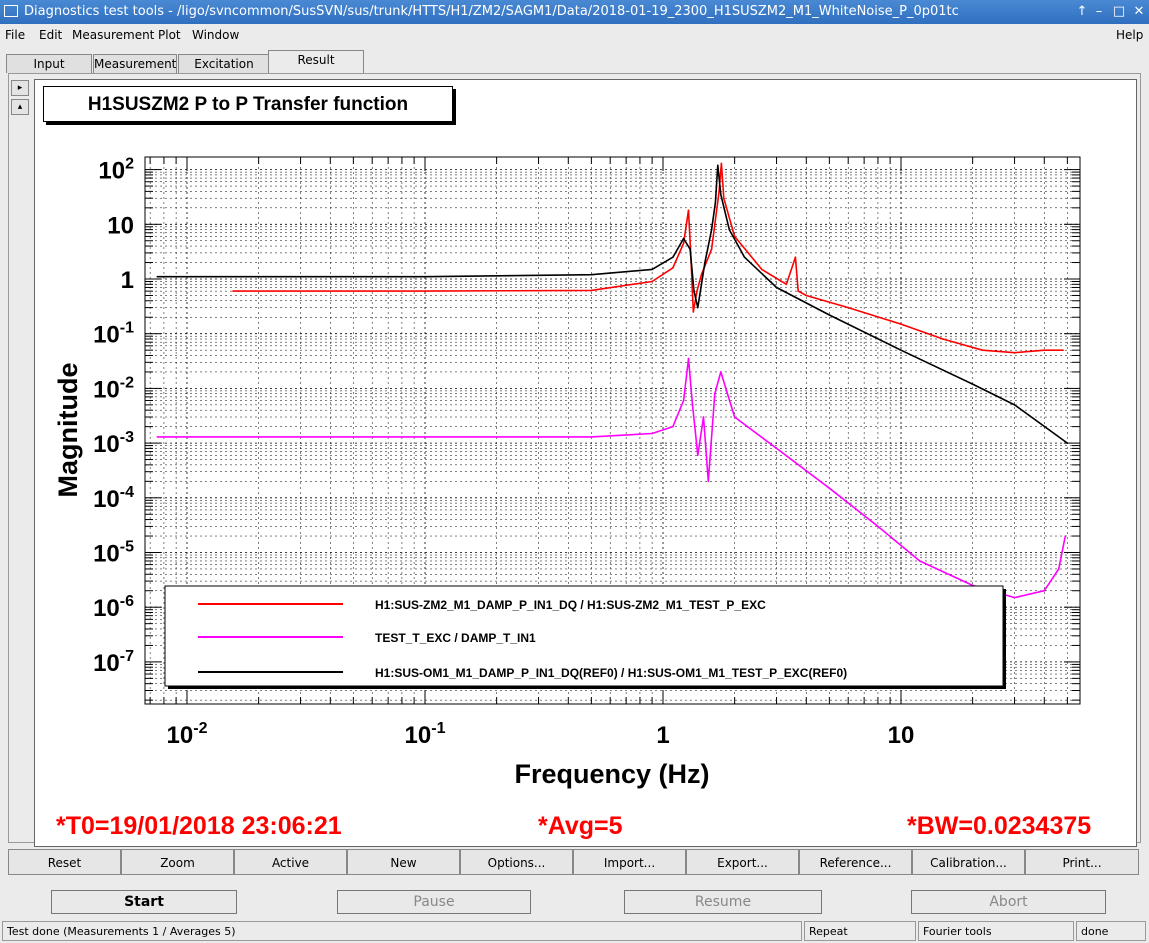 The width and height of the screenshot is (1149, 943). Describe the element at coordinates (49, 63) in the screenshot. I see `tab-input: Input` at that location.